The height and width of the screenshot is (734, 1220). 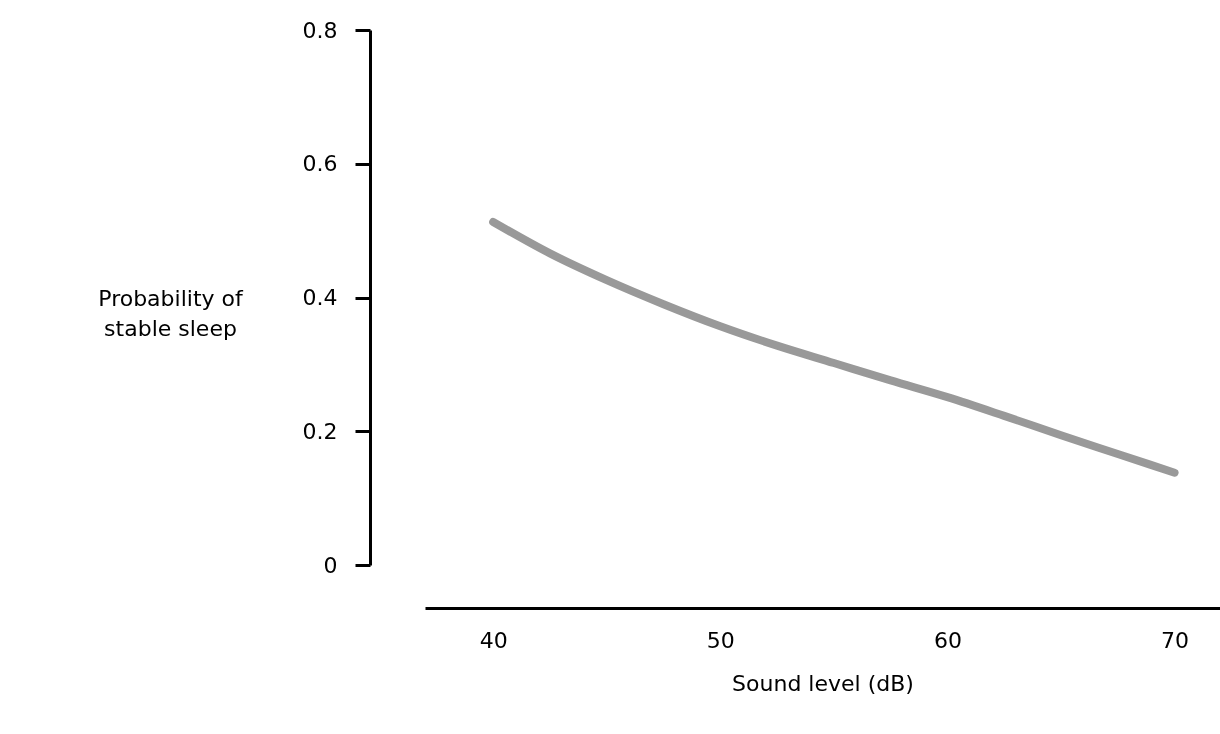 I want to click on y-tick-label: 0.4, so click(x=320, y=297).